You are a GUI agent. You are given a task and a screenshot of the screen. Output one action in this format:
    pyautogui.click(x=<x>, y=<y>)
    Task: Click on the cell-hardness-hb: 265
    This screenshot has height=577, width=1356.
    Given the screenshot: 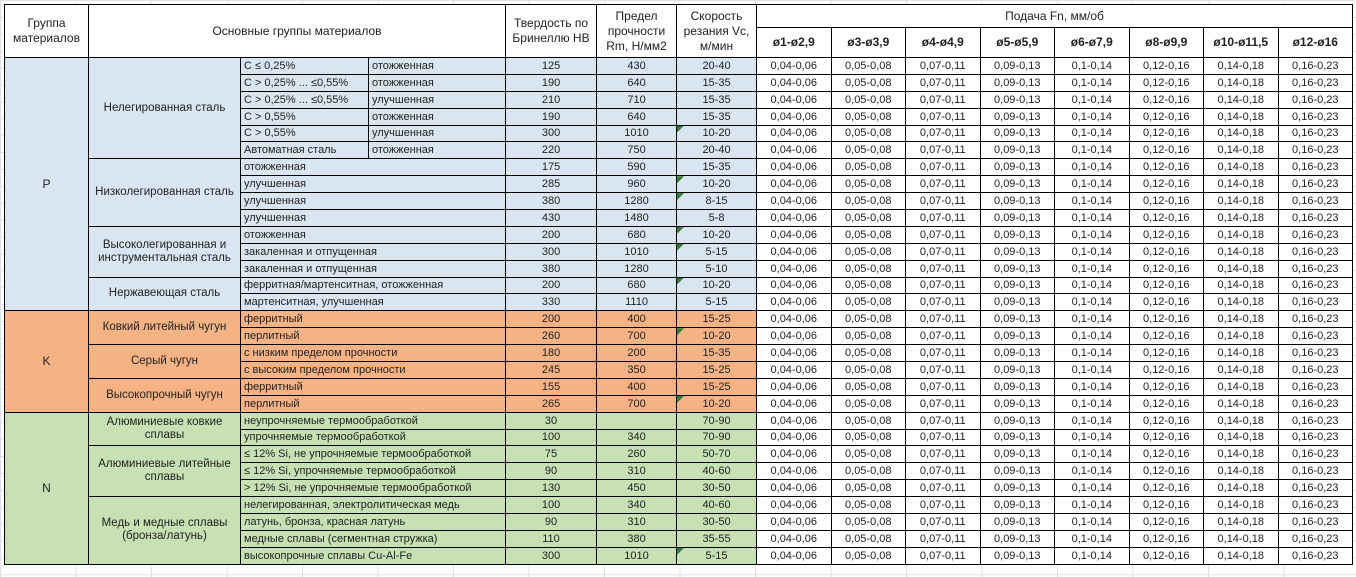 What is the action you would take?
    pyautogui.click(x=551, y=403)
    